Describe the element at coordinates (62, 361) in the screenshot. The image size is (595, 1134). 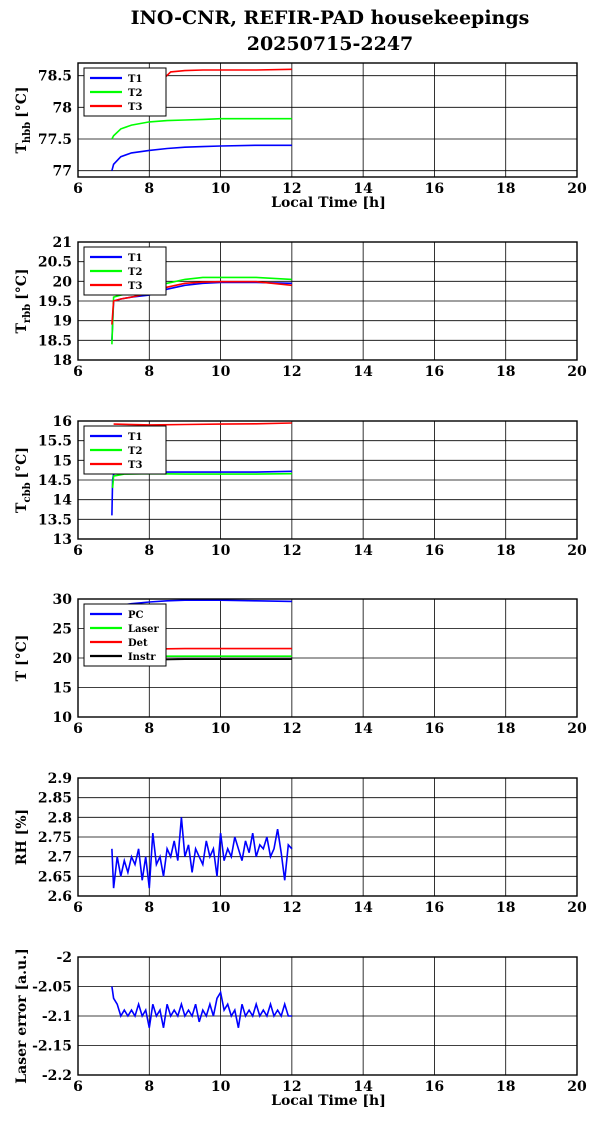
I see `y-tick-label: 18` at that location.